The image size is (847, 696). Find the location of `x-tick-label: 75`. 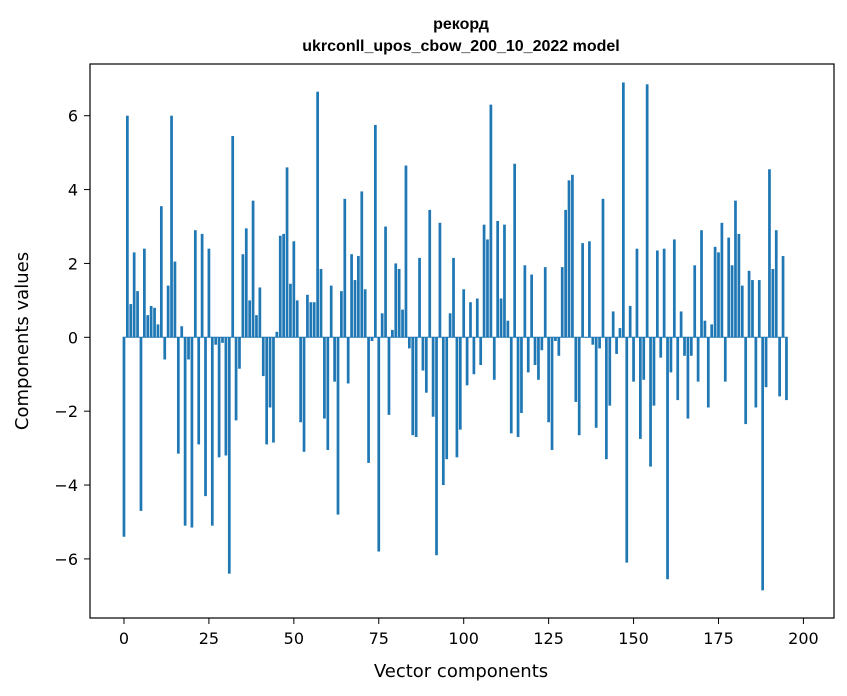

x-tick-label: 75 is located at coordinates (379, 638).